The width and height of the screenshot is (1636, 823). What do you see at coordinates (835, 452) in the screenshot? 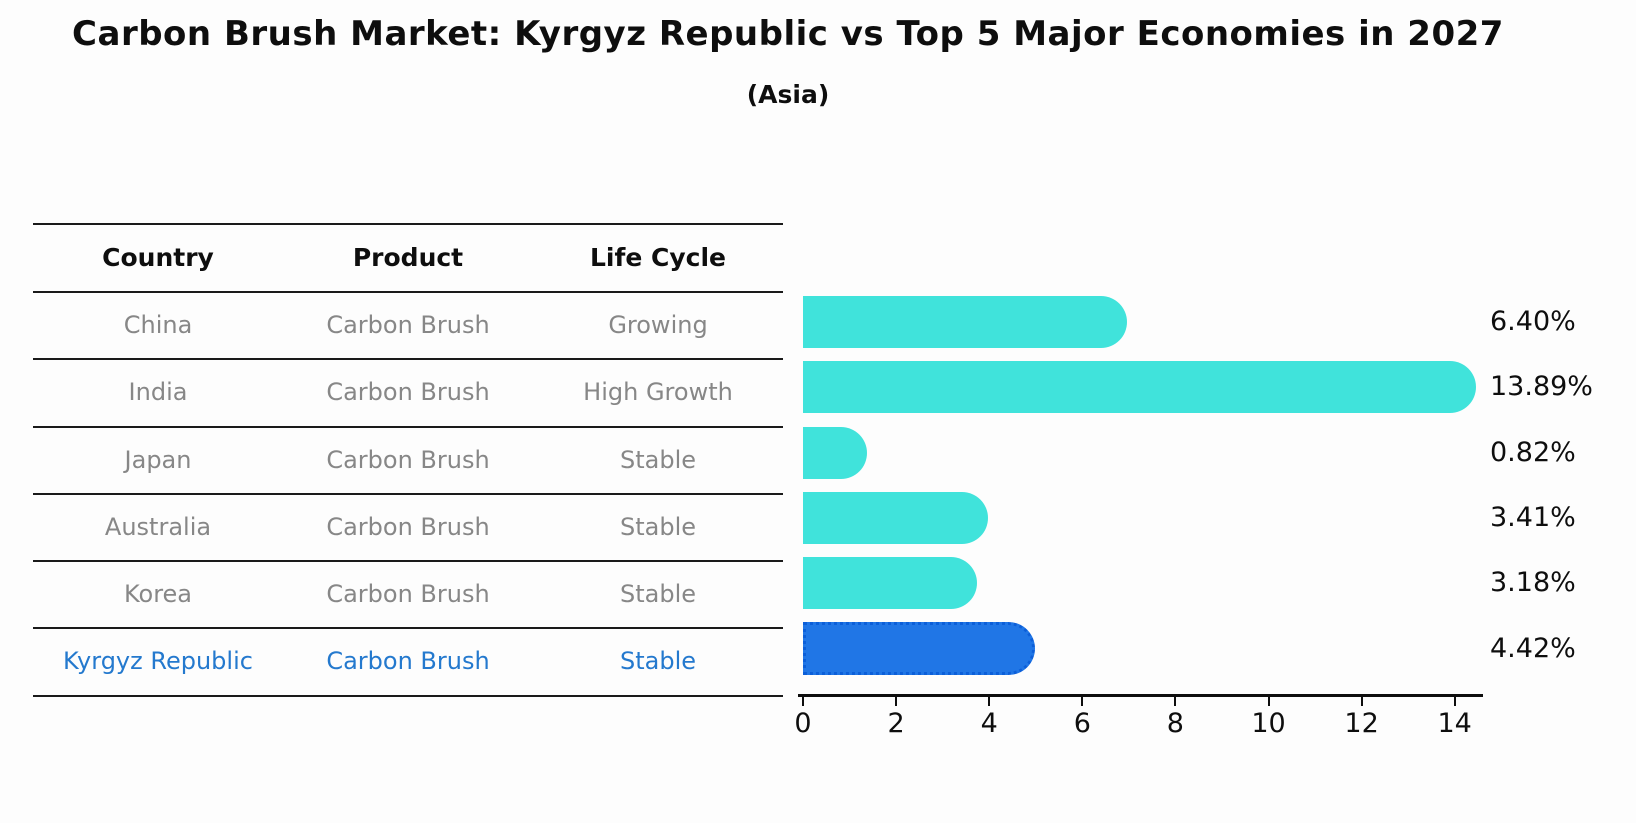
I see `bar-japan` at bounding box center [835, 452].